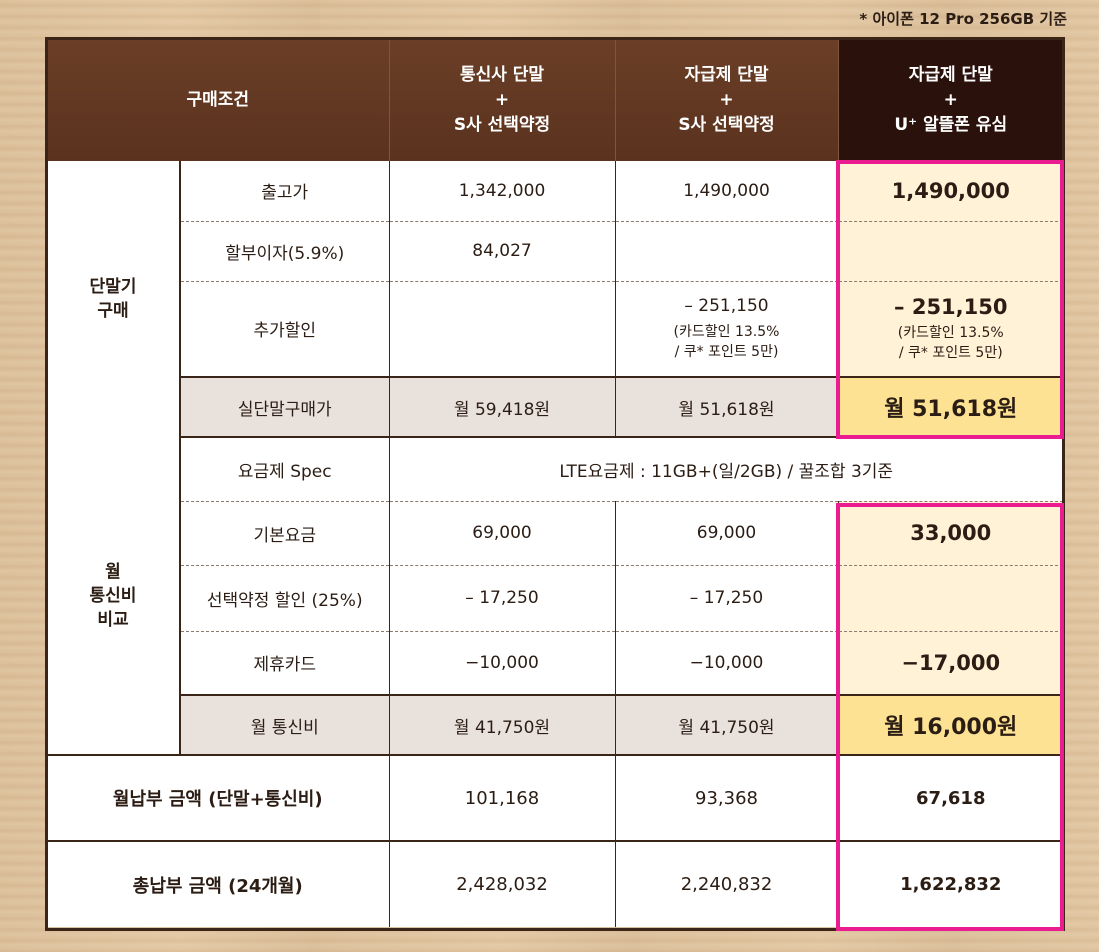 Image resolution: width=1099 pixels, height=952 pixels. Describe the element at coordinates (950, 191) in the screenshot. I see `cell-highlight-value: 1,490,000` at that location.